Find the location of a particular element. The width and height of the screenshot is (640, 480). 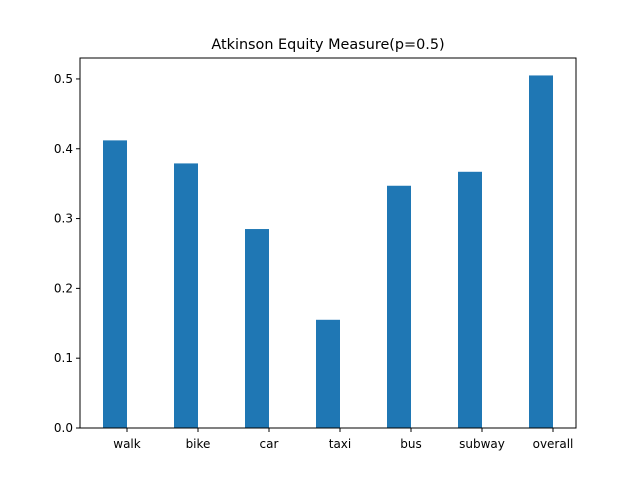

x-tick-label: bus is located at coordinates (410, 444).